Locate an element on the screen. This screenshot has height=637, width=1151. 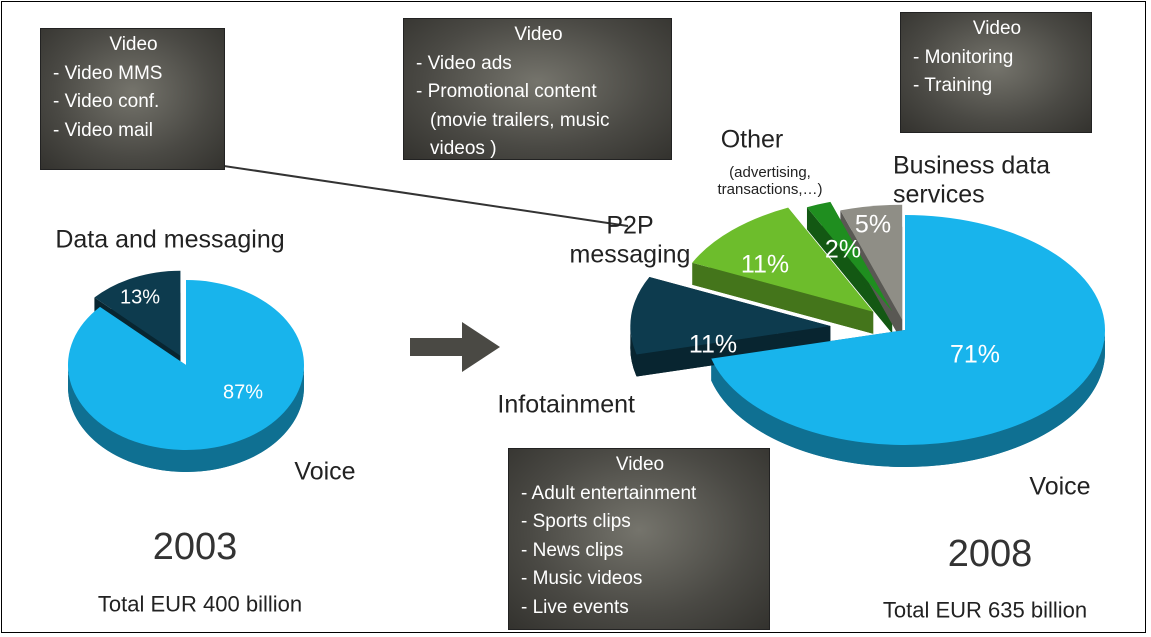
value-label: 87% is located at coordinates (243, 392).